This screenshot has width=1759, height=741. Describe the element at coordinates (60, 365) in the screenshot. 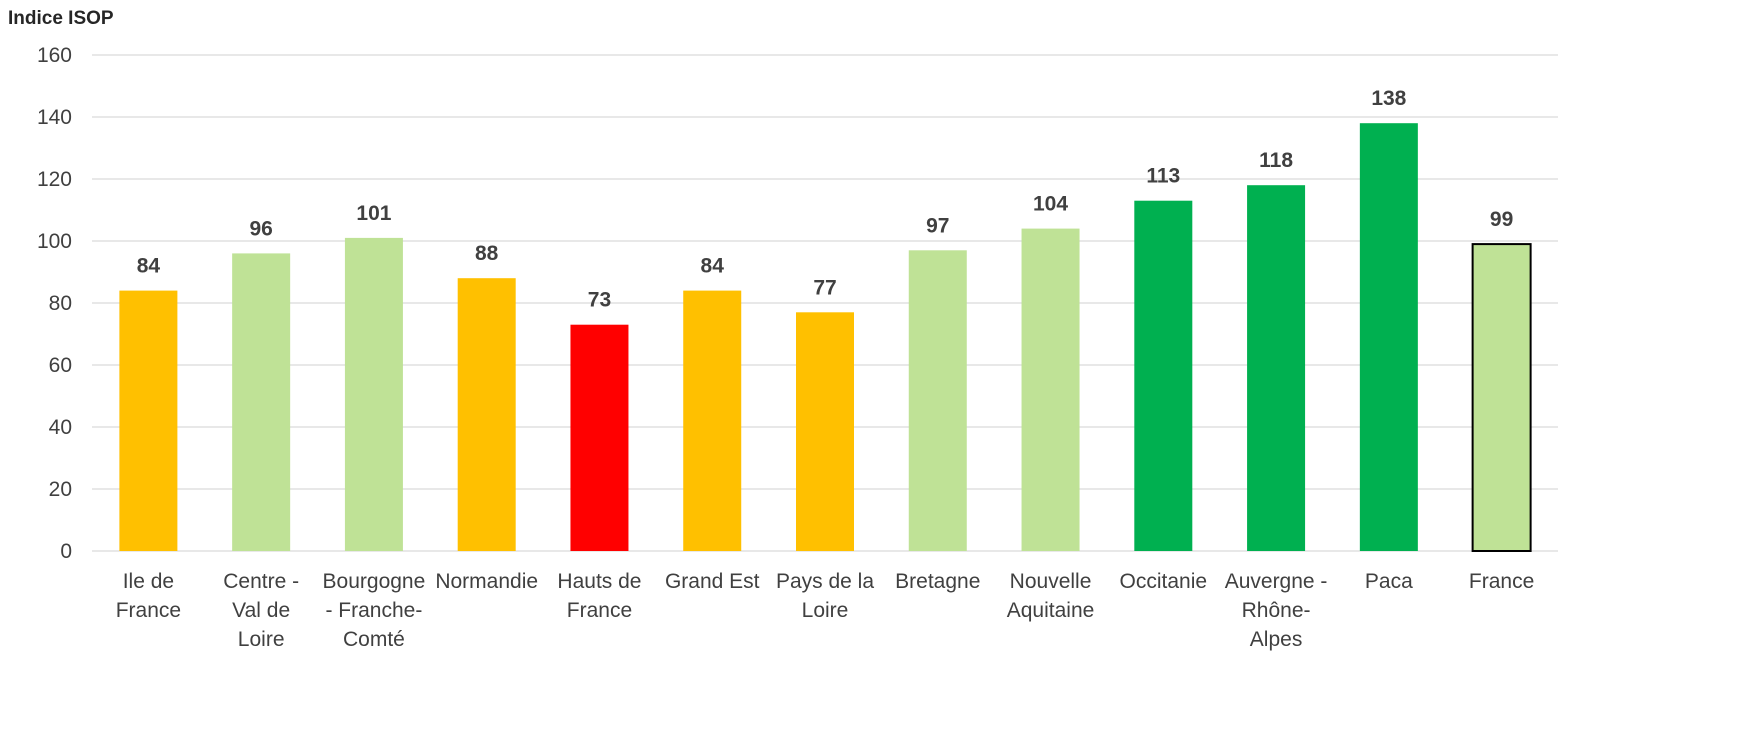

I see `y-tick-label: 60` at that location.